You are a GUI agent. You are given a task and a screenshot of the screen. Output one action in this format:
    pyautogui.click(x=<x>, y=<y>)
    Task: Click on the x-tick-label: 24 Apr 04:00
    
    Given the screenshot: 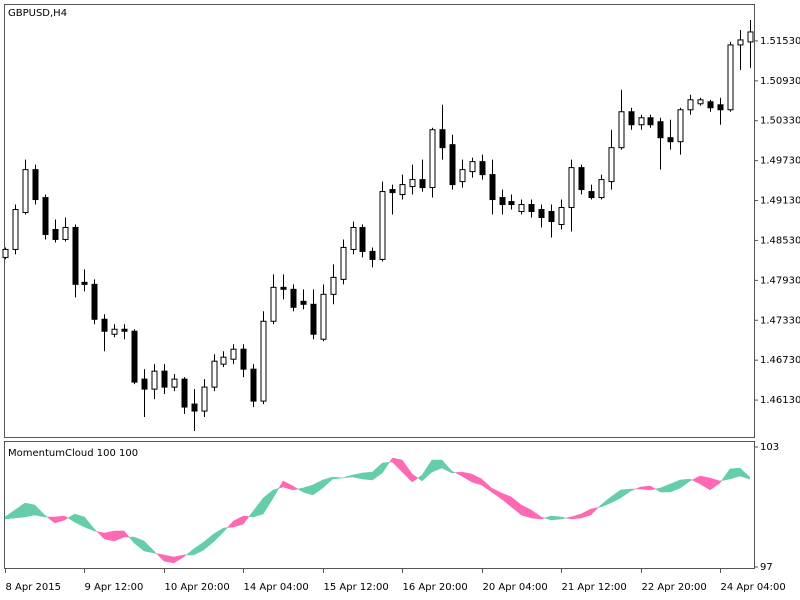 What is the action you would take?
    pyautogui.click(x=753, y=587)
    